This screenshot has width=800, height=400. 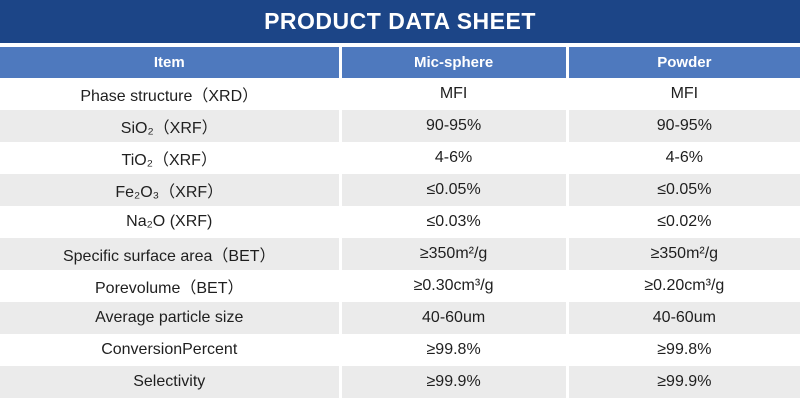 I want to click on table-row: Porevolume（BET） ≥0.30cm³/g ≥0.20cm³/g, so click(x=400, y=286).